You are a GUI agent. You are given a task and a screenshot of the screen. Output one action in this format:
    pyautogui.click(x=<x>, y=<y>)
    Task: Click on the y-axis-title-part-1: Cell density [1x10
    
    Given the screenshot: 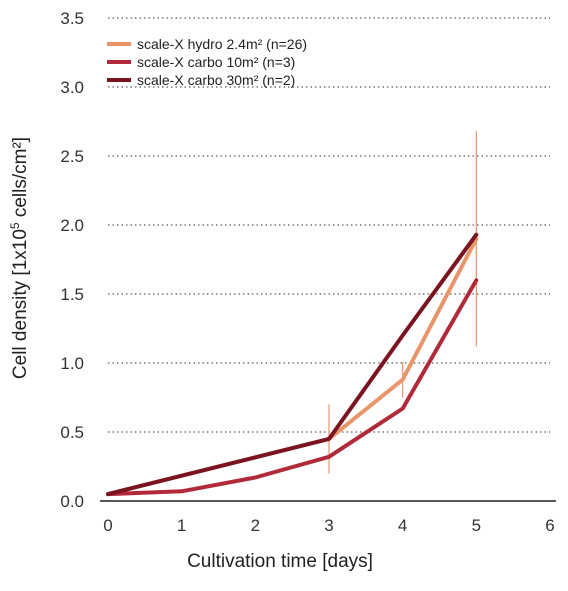 What is the action you would take?
    pyautogui.click(x=20, y=304)
    